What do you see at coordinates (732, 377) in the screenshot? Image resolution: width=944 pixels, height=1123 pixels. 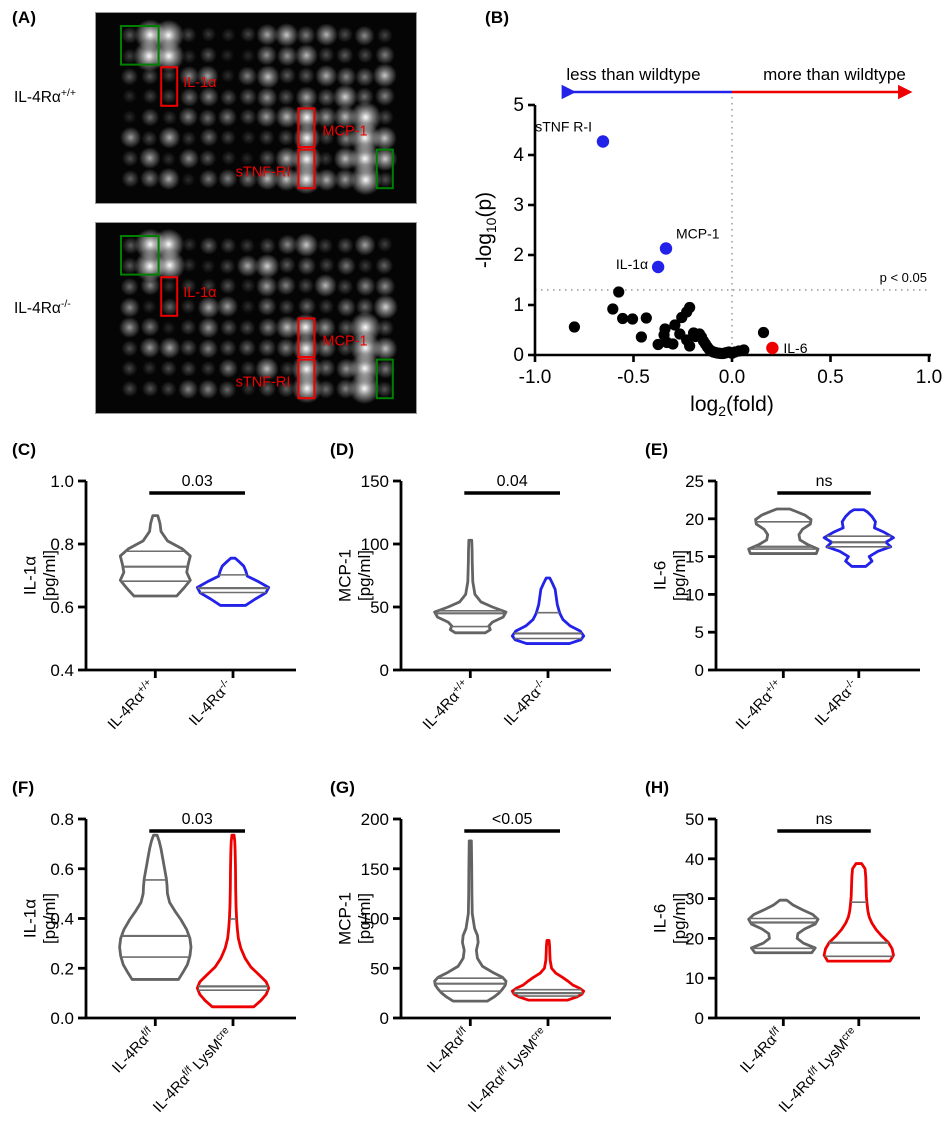 I see `volcano-x-tick-label: 0.0` at bounding box center [732, 377].